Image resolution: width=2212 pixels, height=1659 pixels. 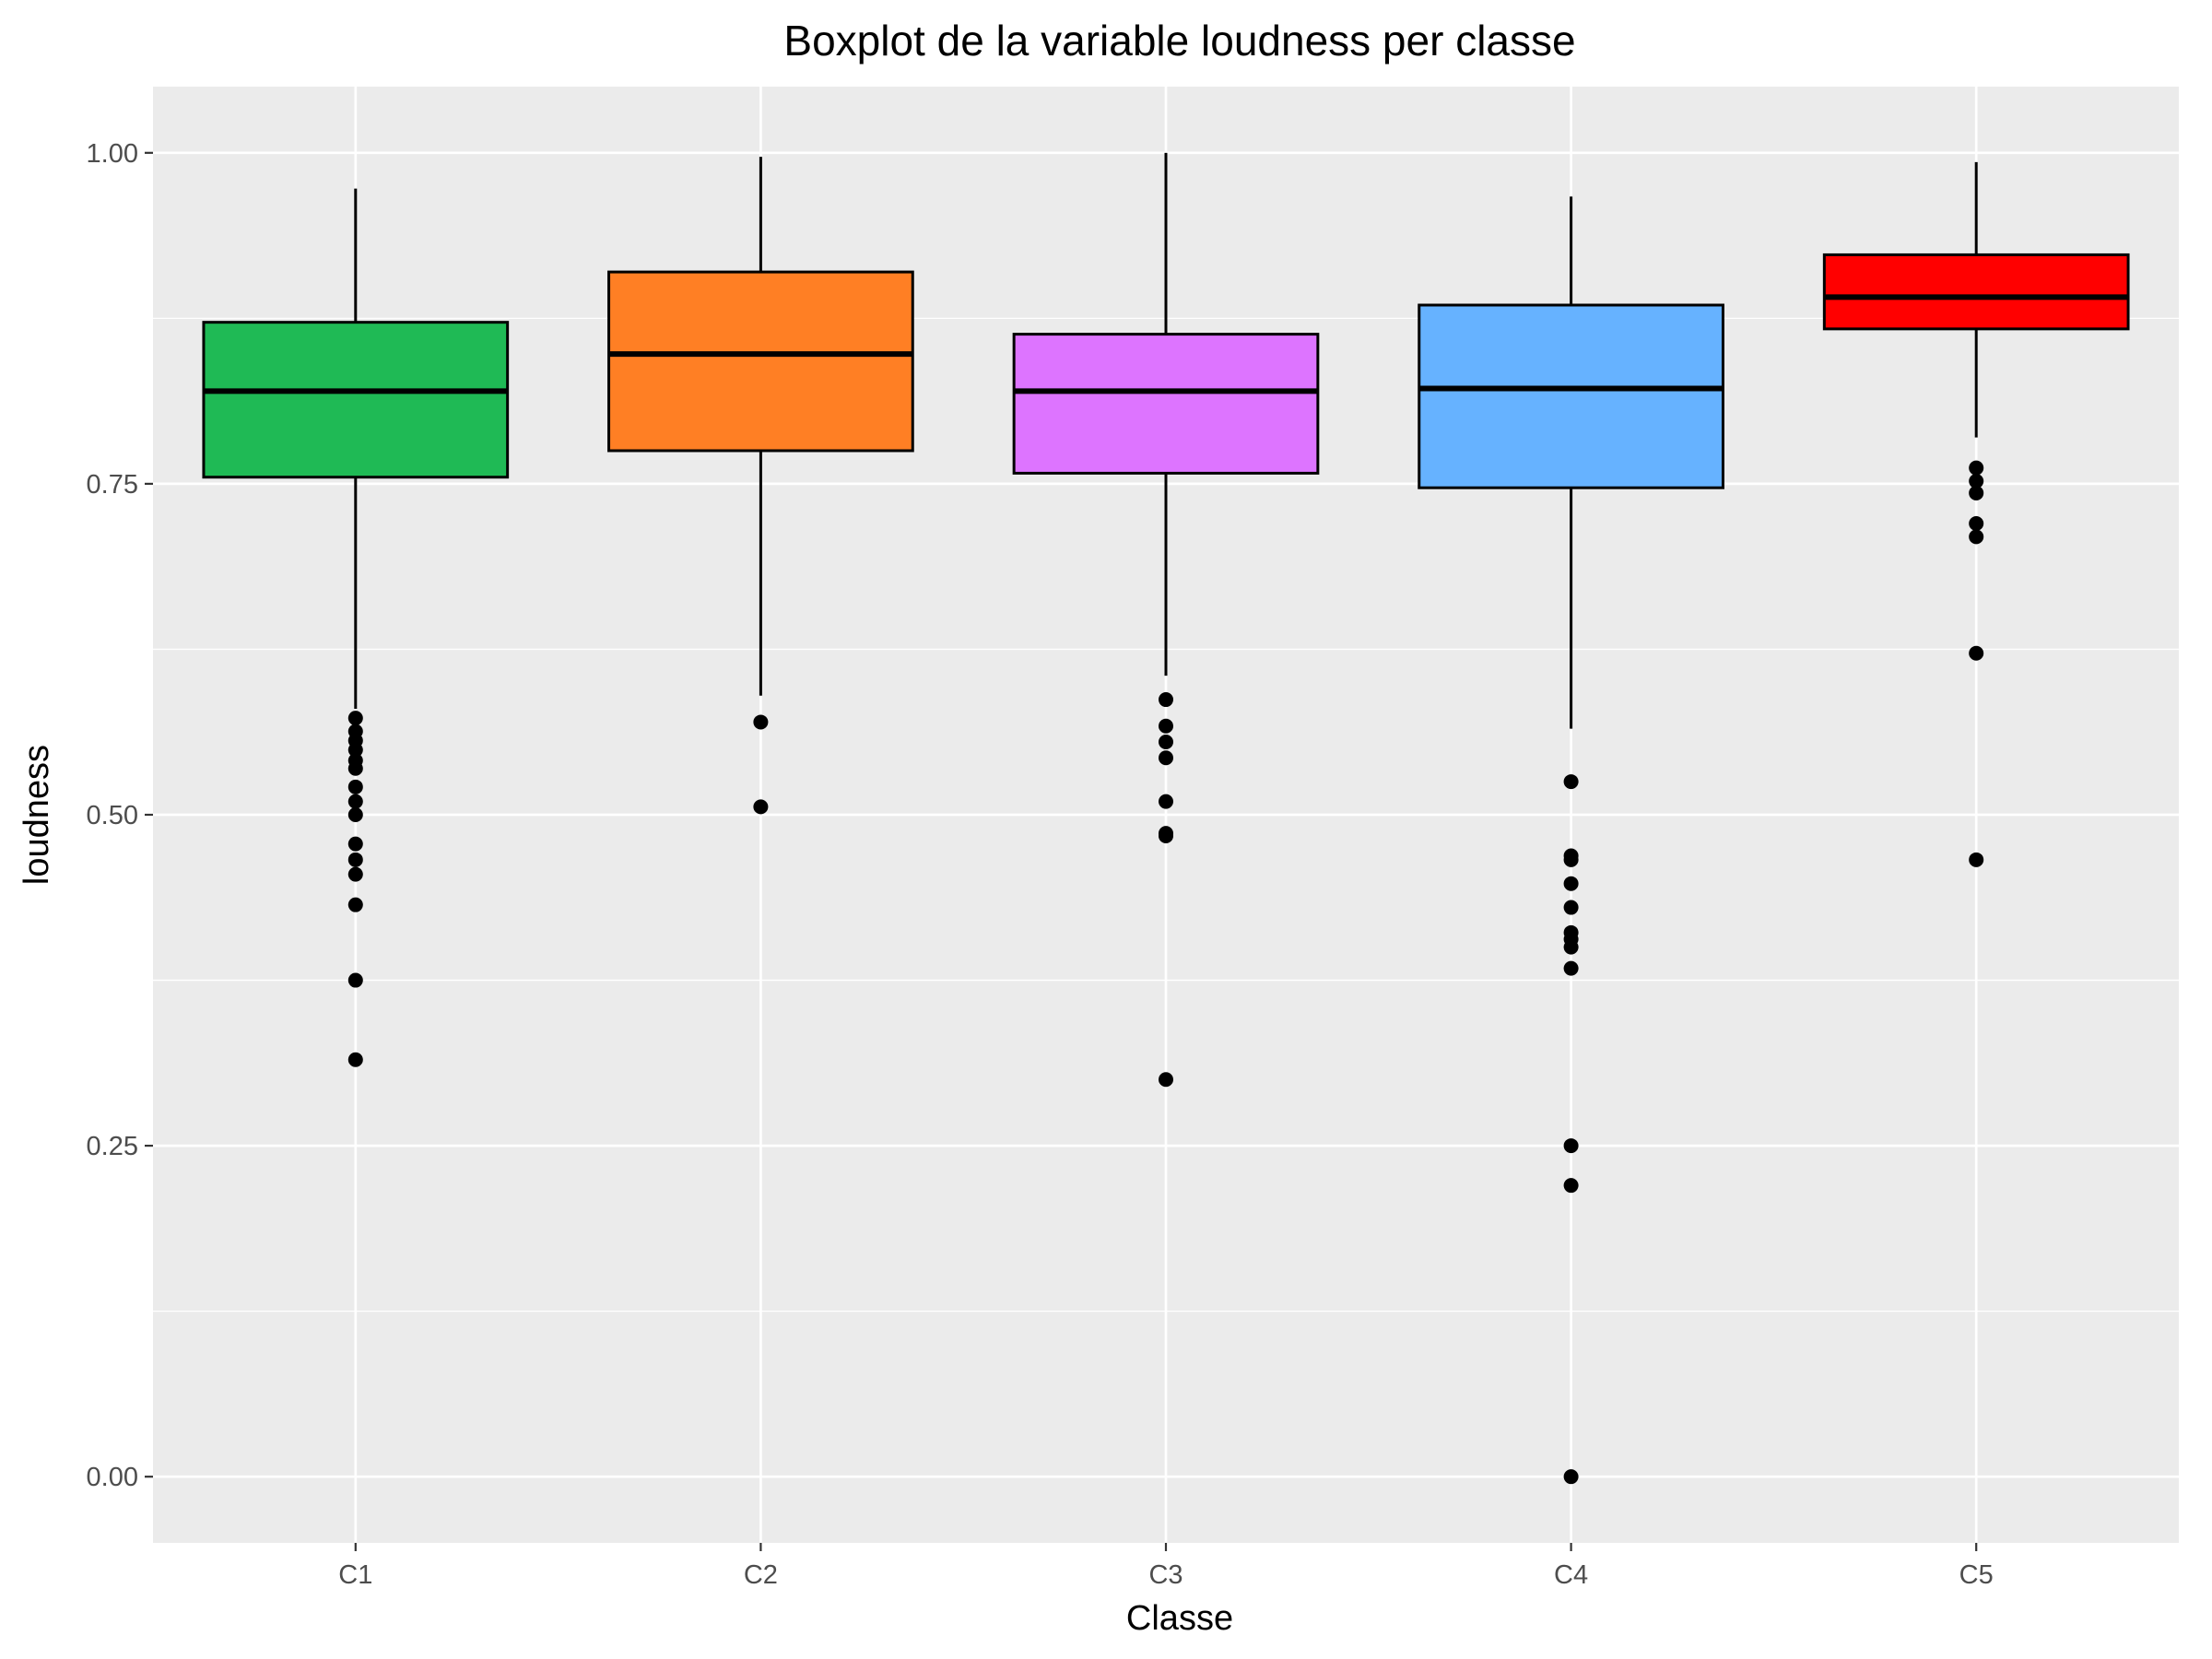 I want to click on box-group-c3, so click(x=1166, y=620).